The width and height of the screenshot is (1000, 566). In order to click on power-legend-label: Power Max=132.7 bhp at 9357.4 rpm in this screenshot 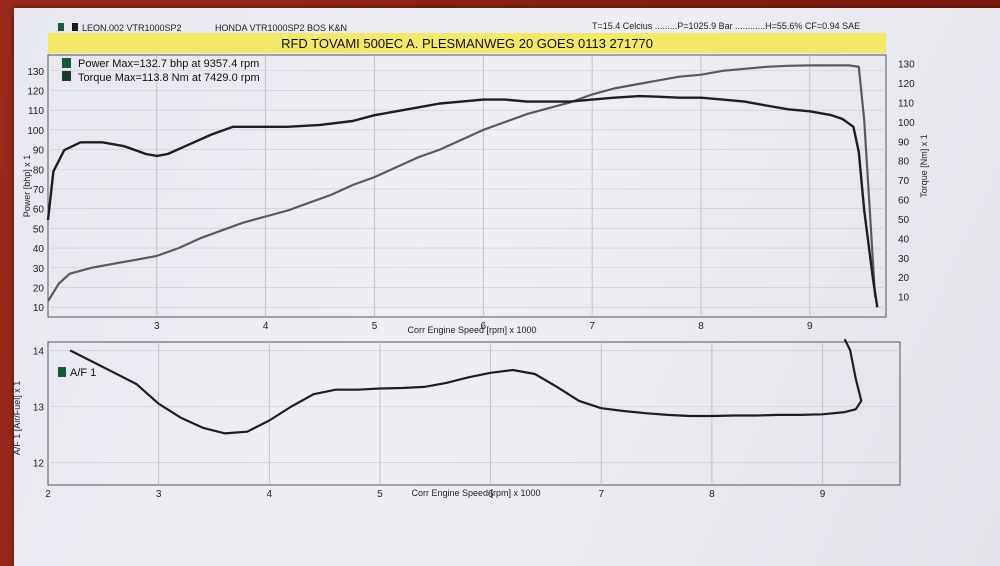, I will do `click(168, 64)`.